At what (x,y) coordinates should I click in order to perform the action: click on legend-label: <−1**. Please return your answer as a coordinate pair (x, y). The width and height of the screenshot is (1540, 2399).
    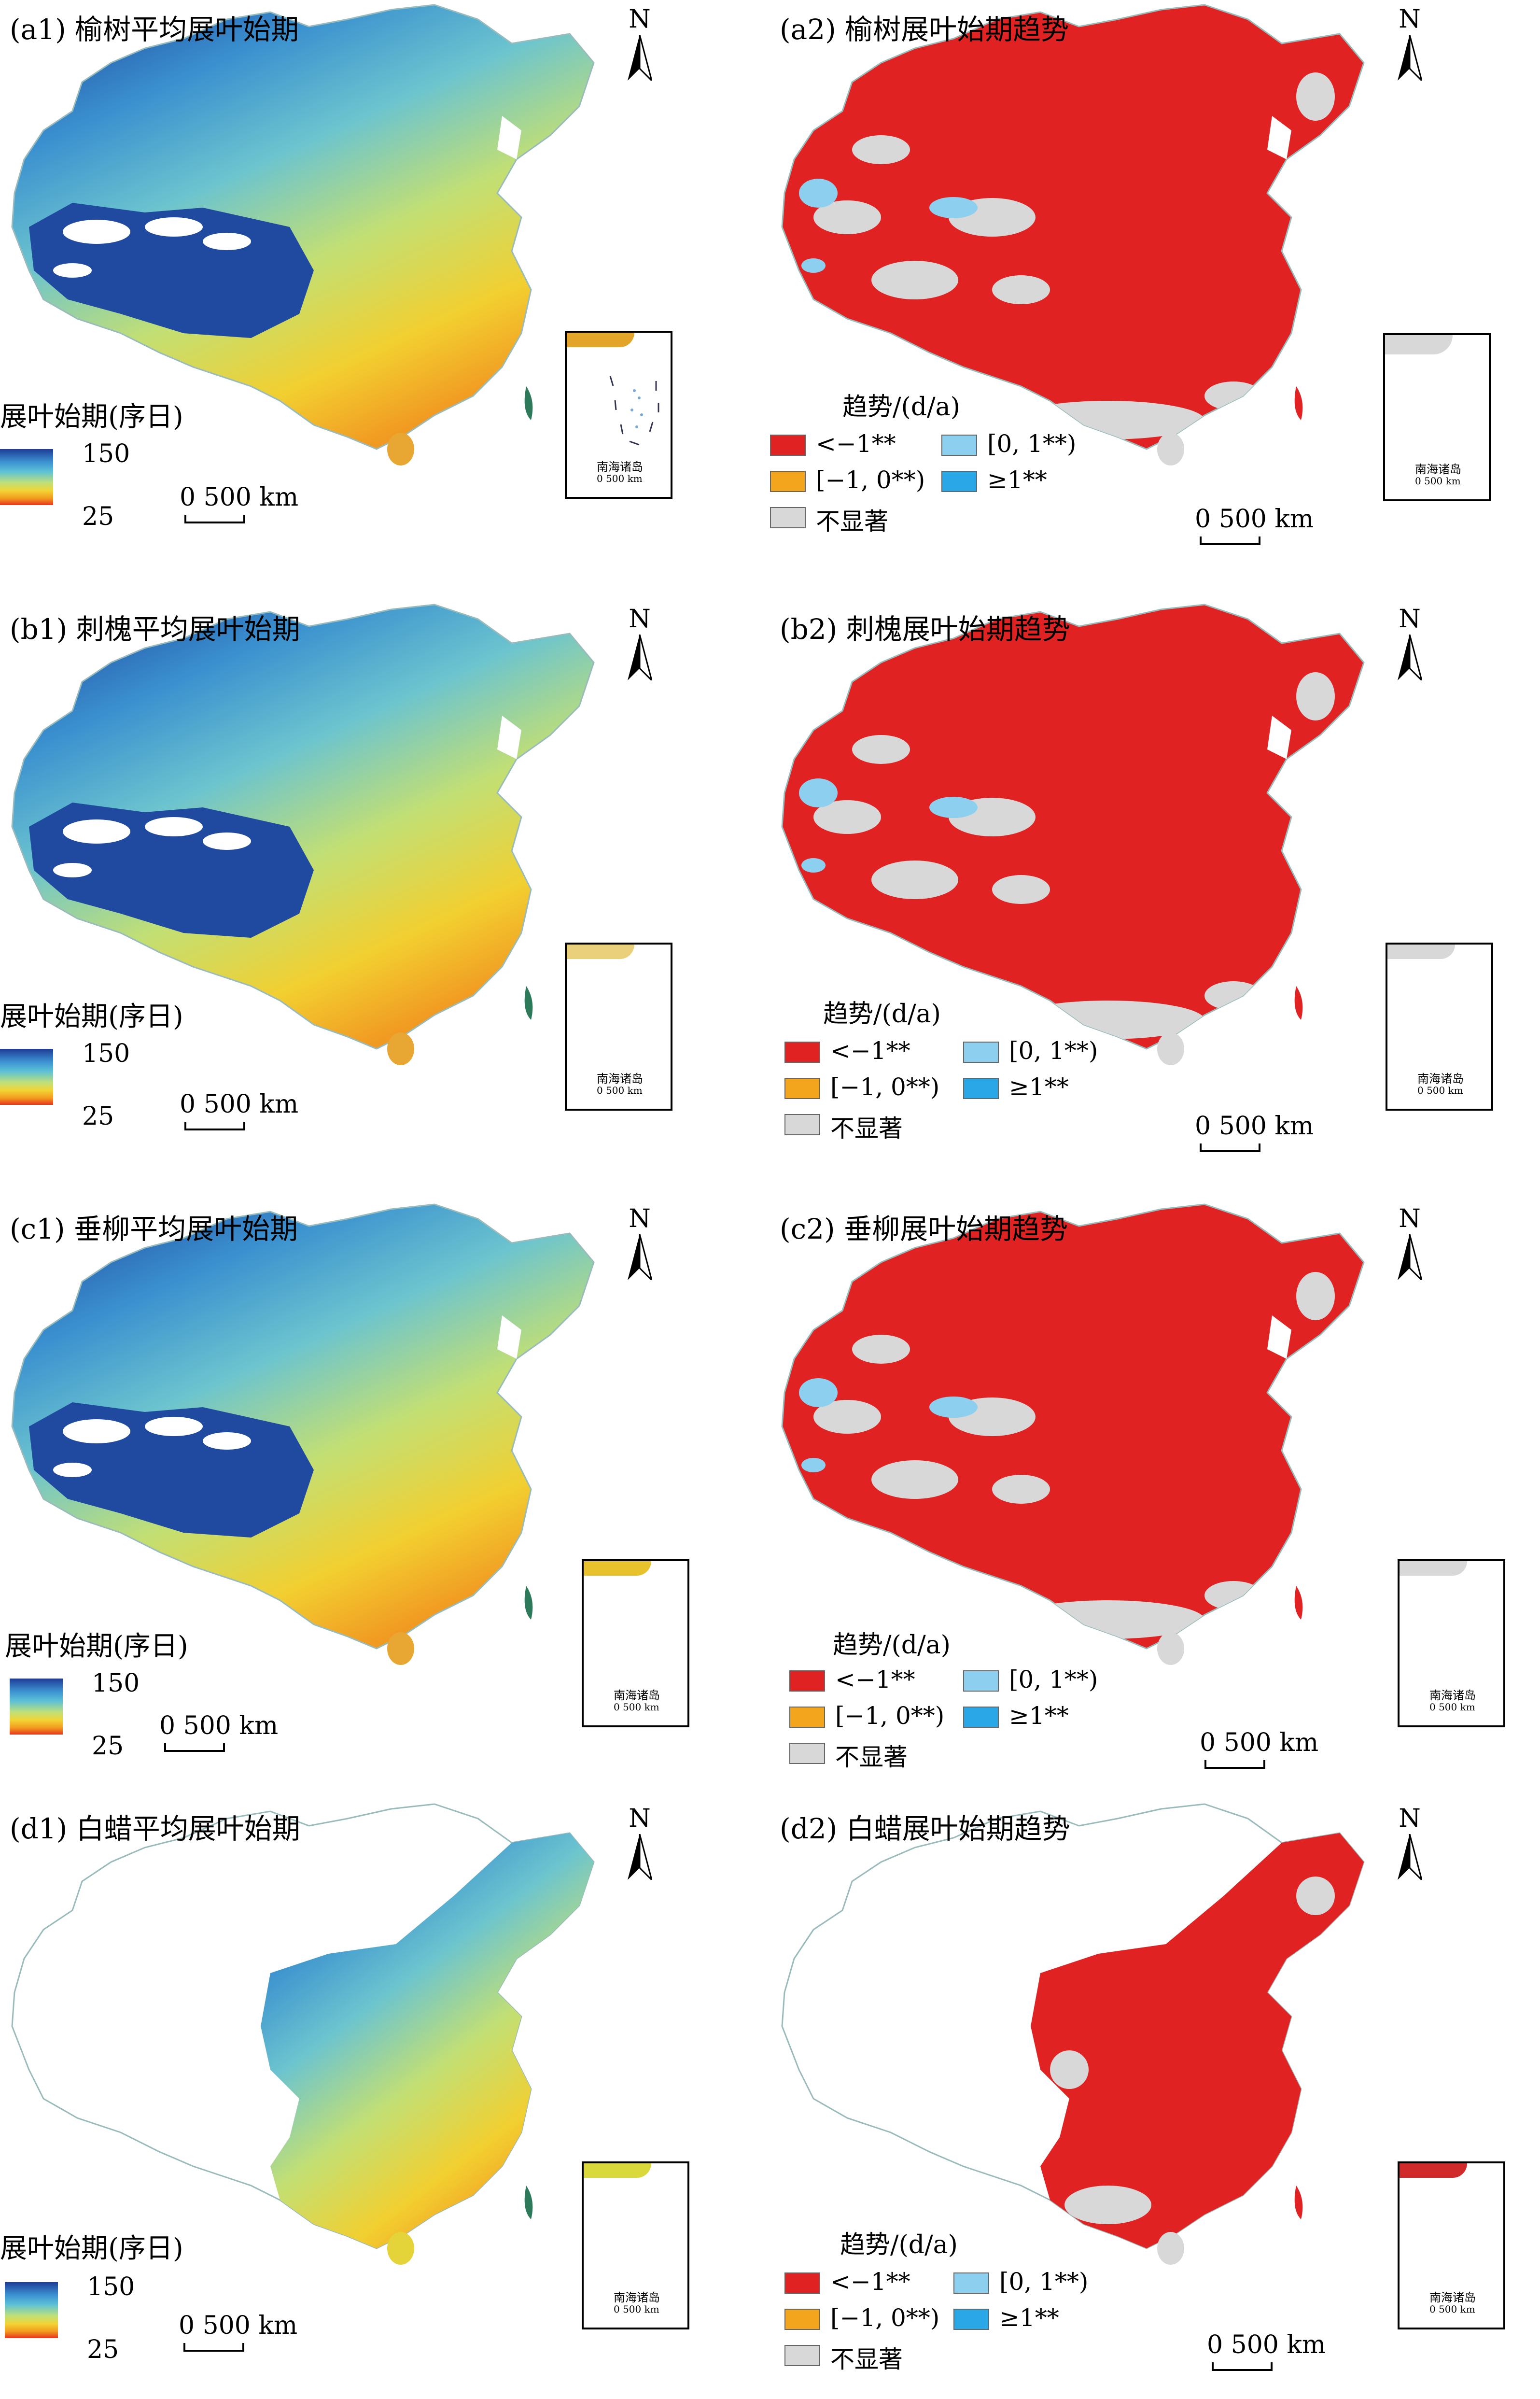
    Looking at the image, I should click on (870, 1051).